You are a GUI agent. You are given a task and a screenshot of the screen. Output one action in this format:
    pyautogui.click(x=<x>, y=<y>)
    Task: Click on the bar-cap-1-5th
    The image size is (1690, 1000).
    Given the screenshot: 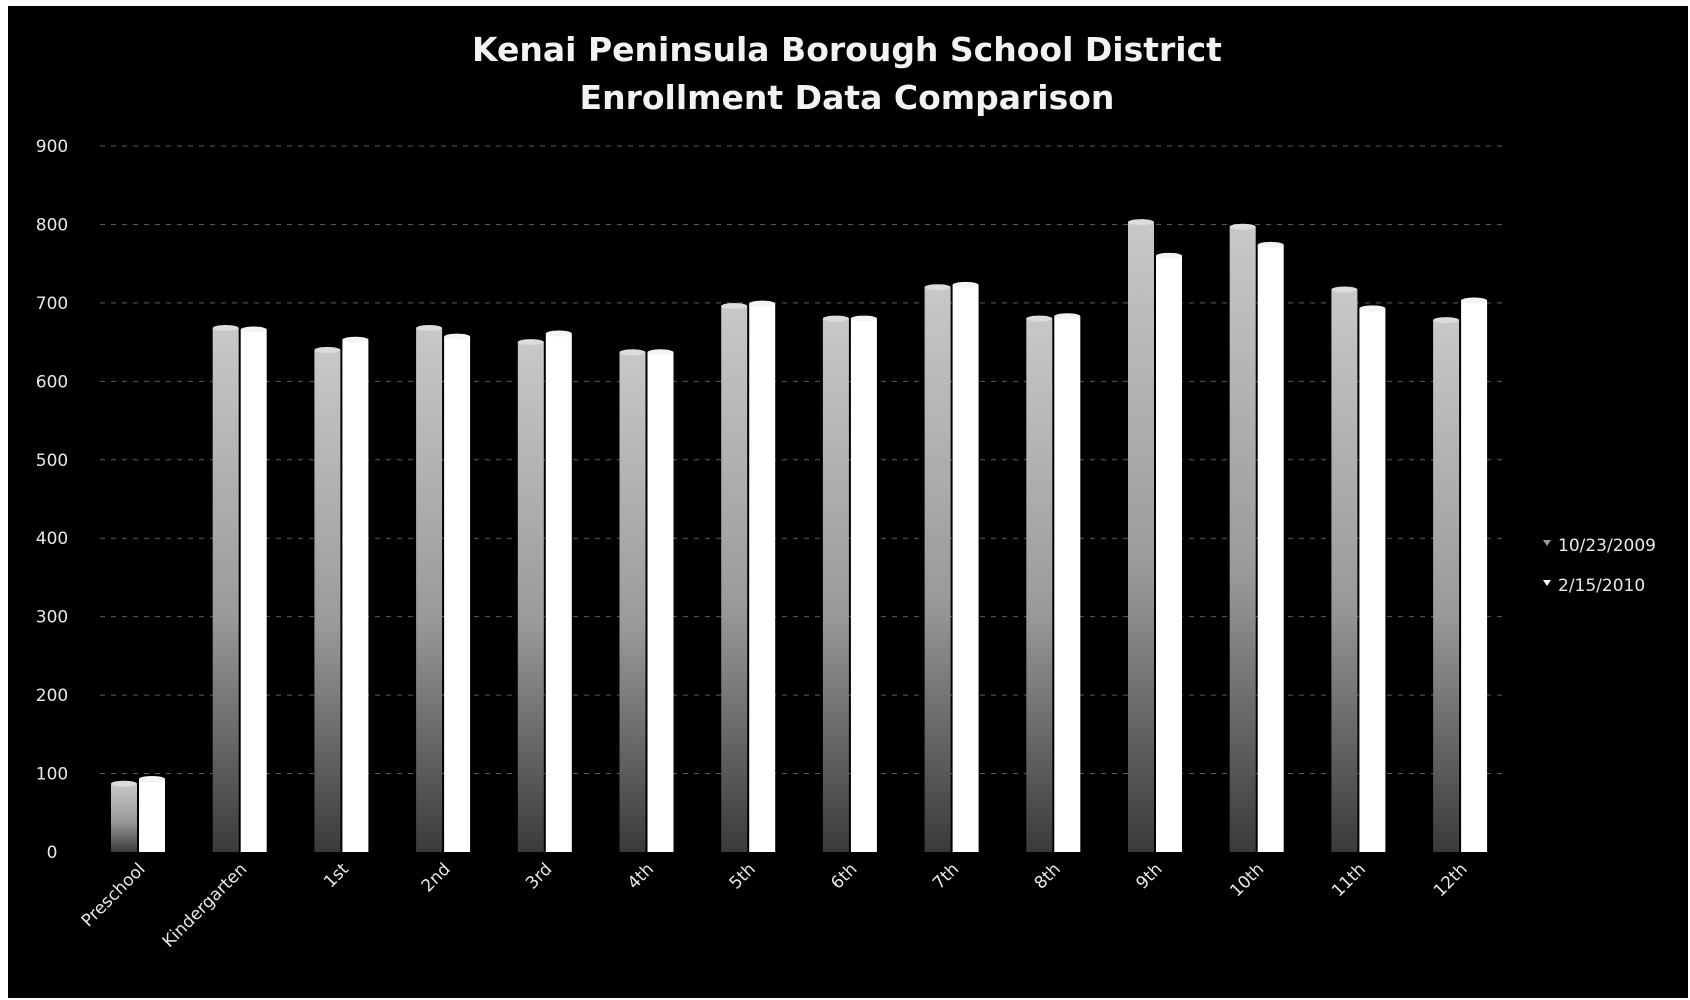 What is the action you would take?
    pyautogui.click(x=734, y=306)
    